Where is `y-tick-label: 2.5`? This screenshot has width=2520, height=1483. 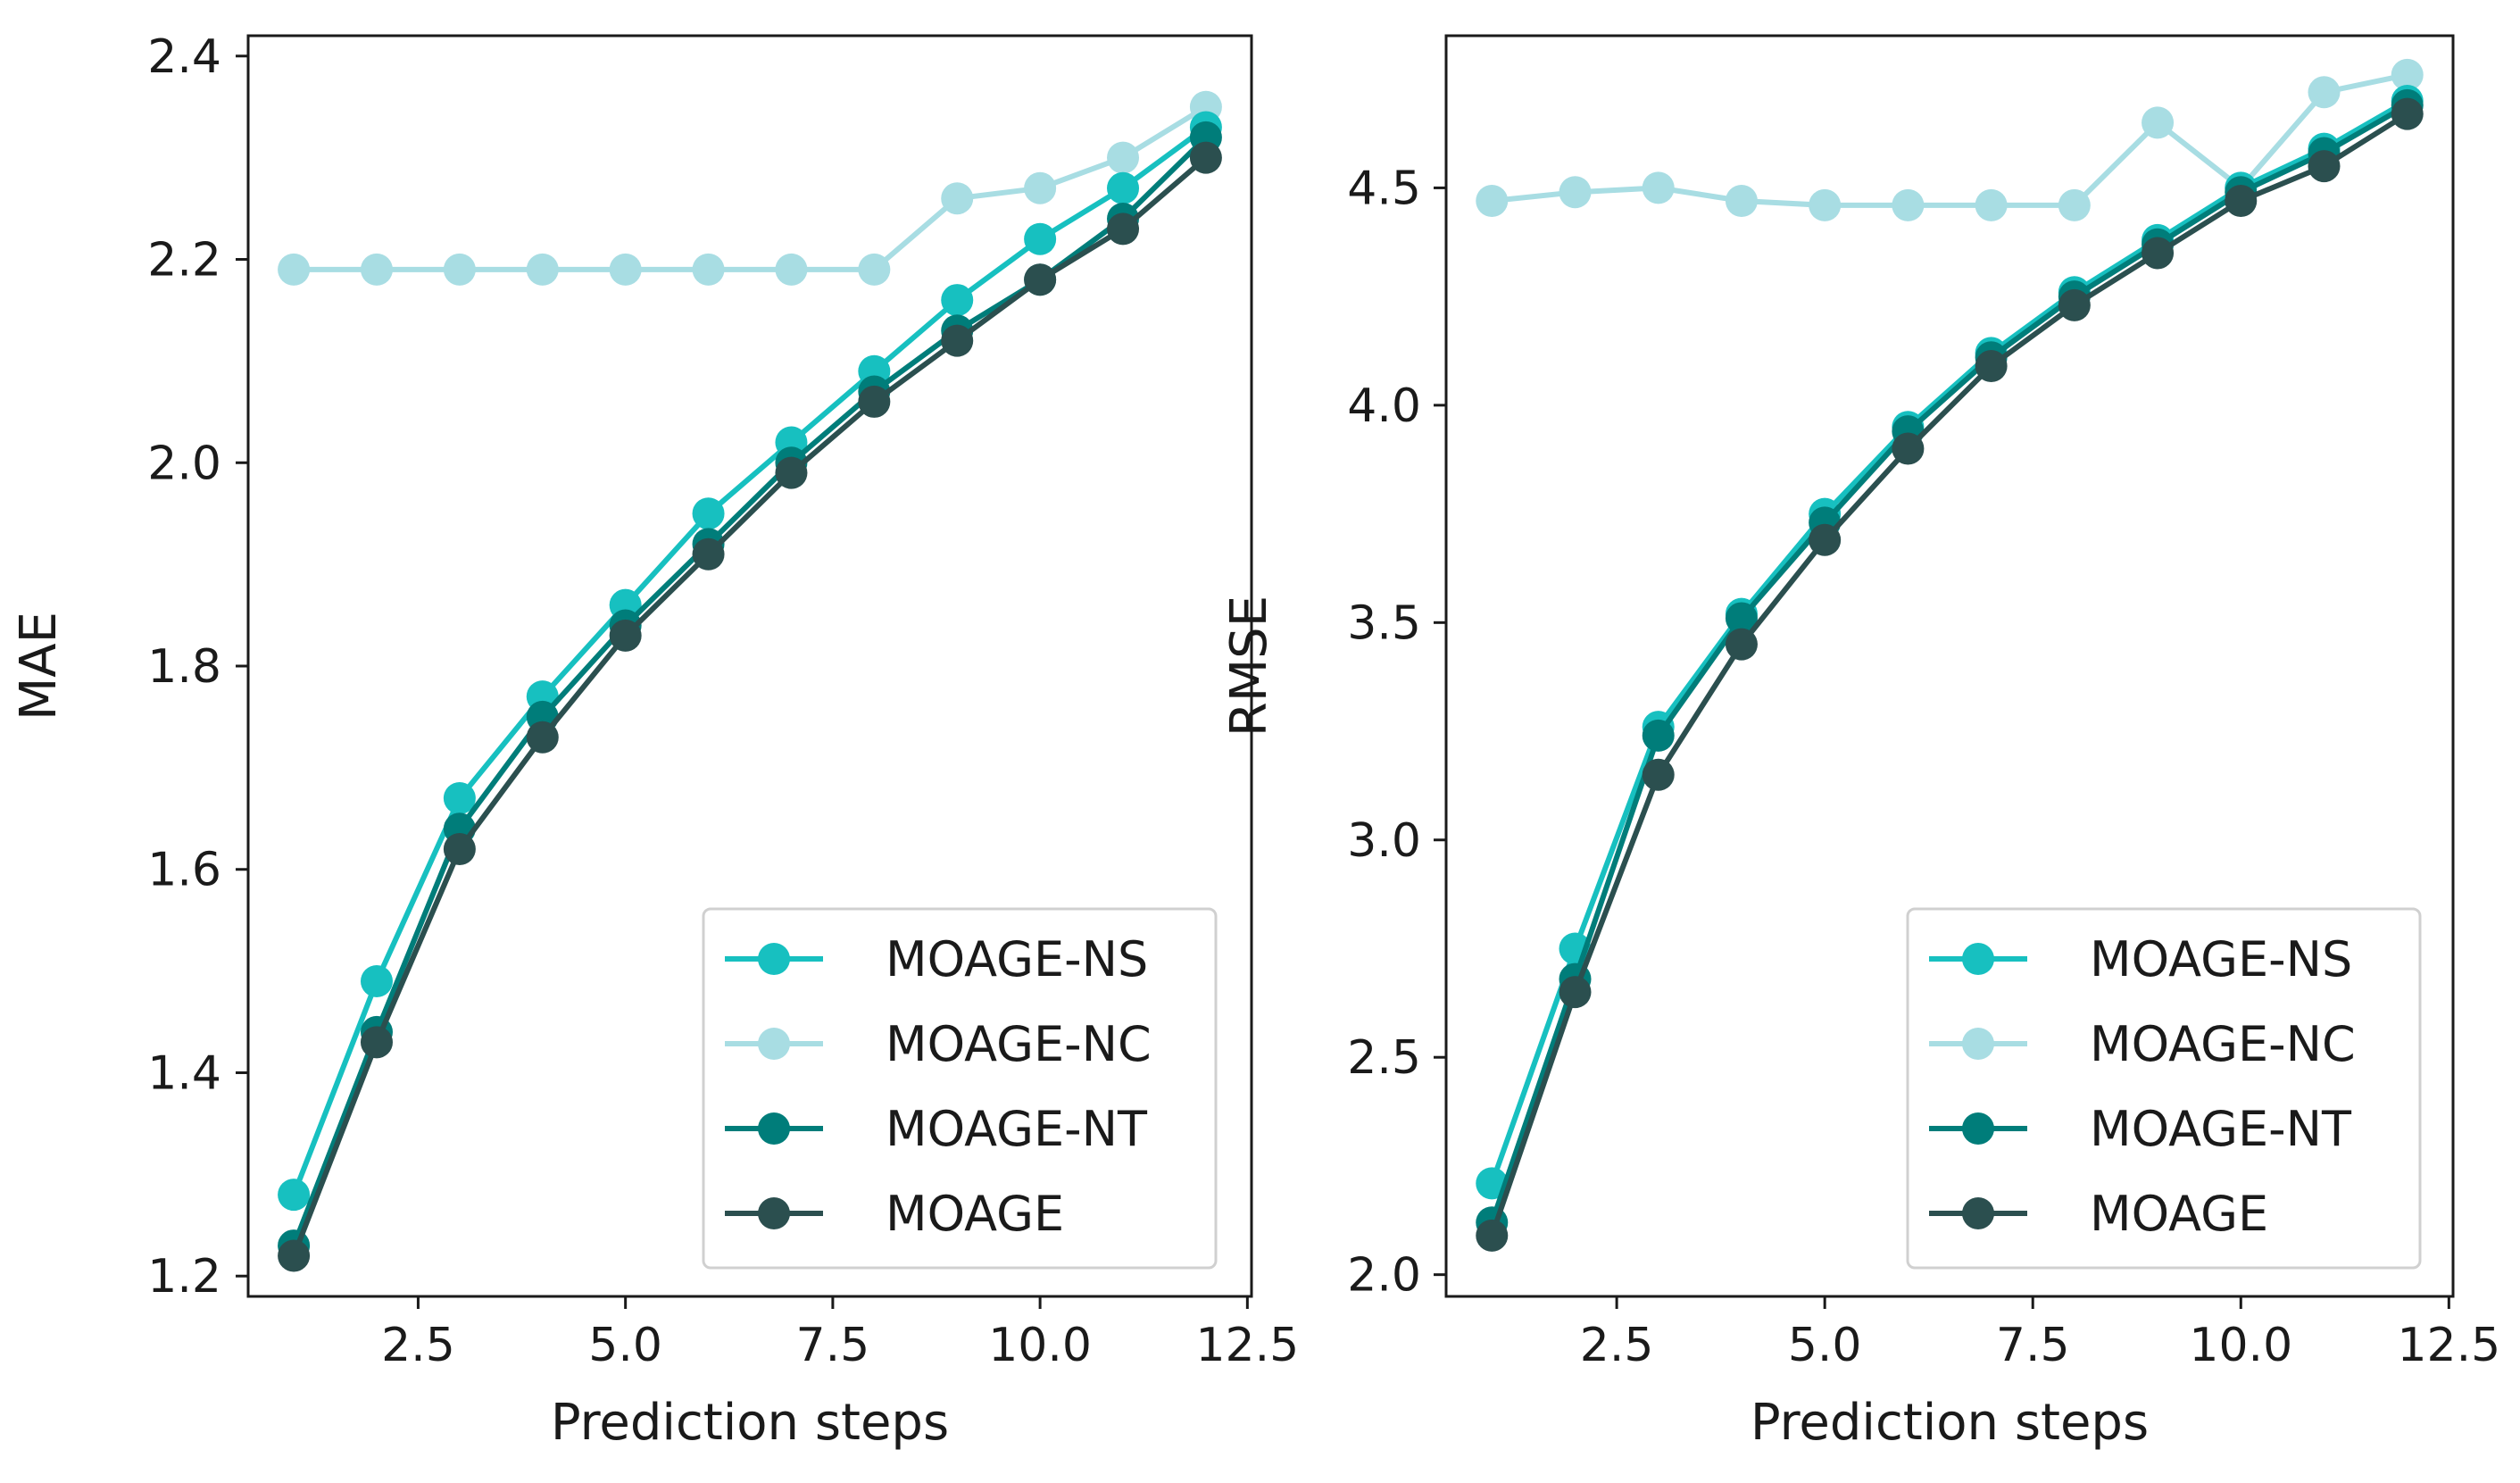 y-tick-label: 2.5 is located at coordinates (1384, 1058).